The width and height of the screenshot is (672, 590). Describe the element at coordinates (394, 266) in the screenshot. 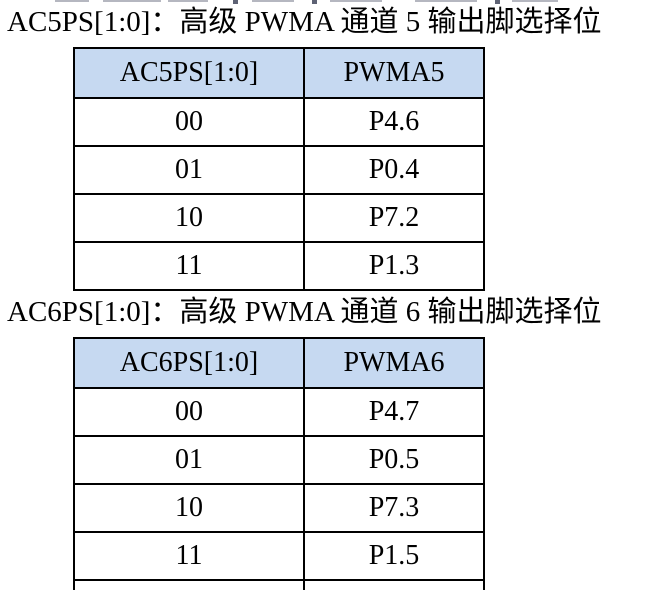

I see `pin-value-cell: P1.3` at that location.